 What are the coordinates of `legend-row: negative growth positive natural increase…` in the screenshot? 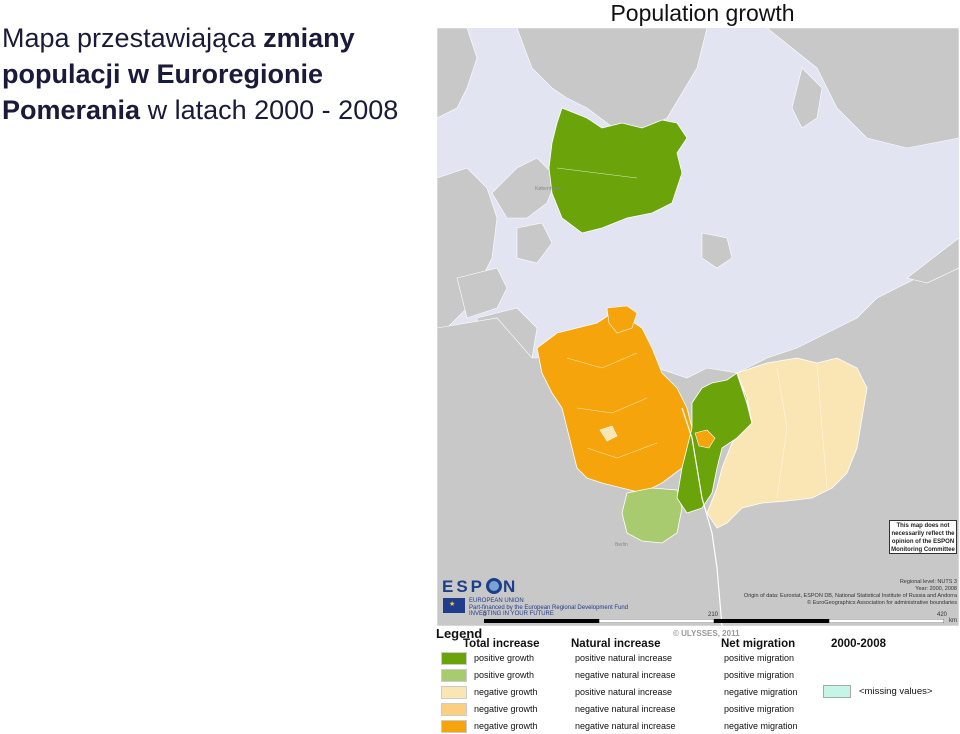 It's located at (480, 693).